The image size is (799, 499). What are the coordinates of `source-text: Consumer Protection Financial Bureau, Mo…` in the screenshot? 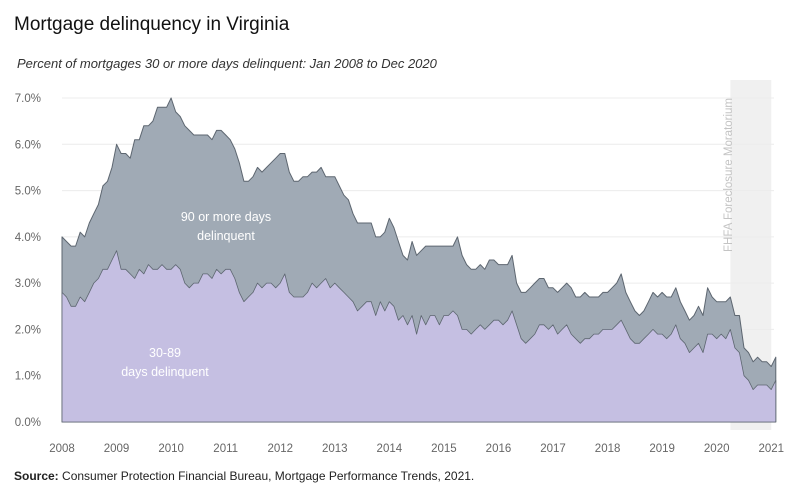 It's located at (268, 476).